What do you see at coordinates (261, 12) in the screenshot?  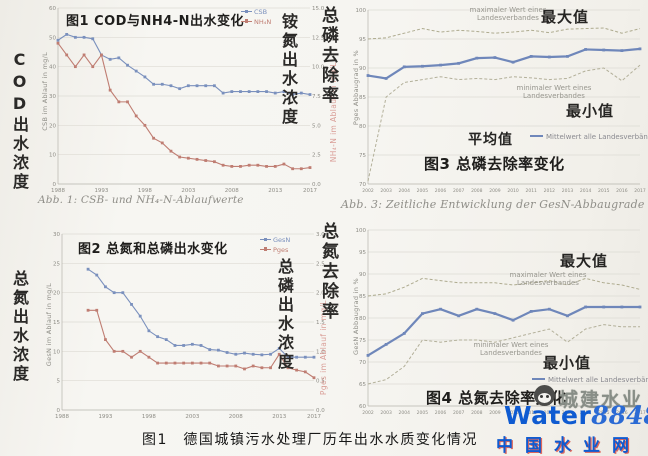 I see `chart1-legend-csb: CSB` at bounding box center [261, 12].